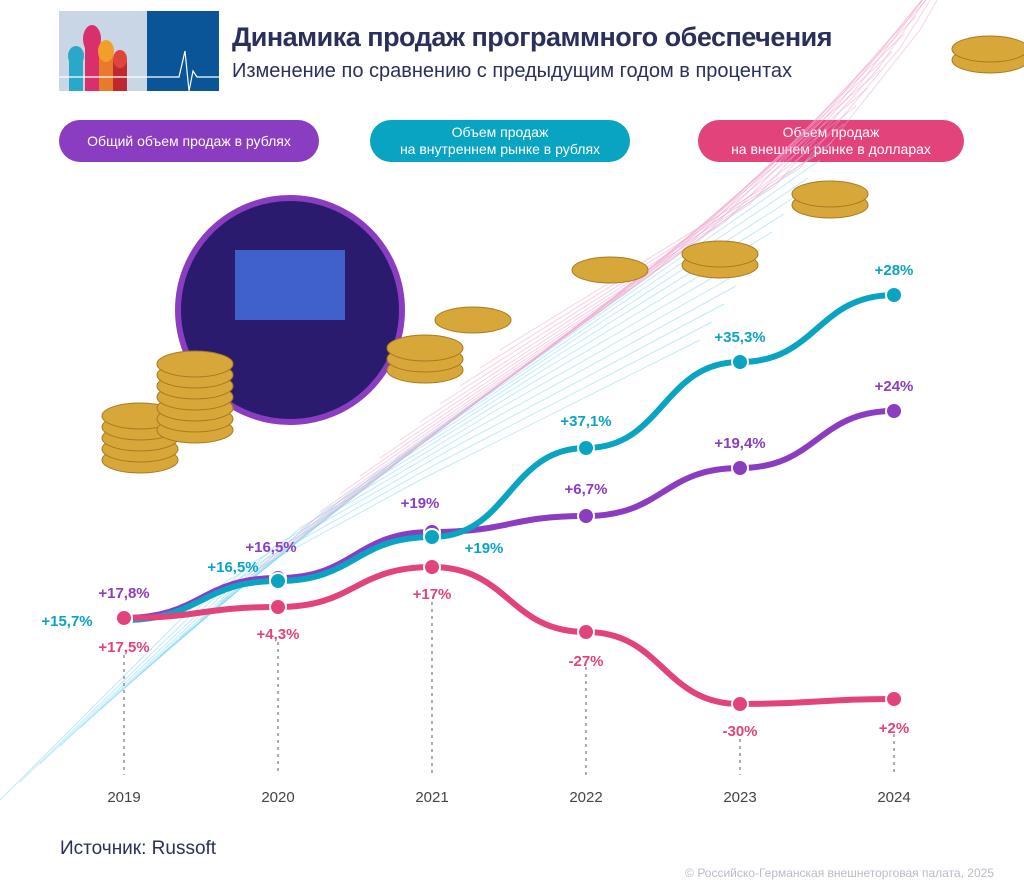  I want to click on page-title: Динамика продаж программного обеспечения, so click(532, 37).